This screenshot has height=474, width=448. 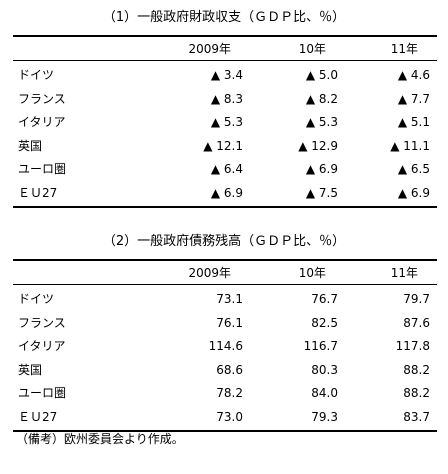 What do you see at coordinates (416, 299) in the screenshot?
I see `cell: 79.7` at bounding box center [416, 299].